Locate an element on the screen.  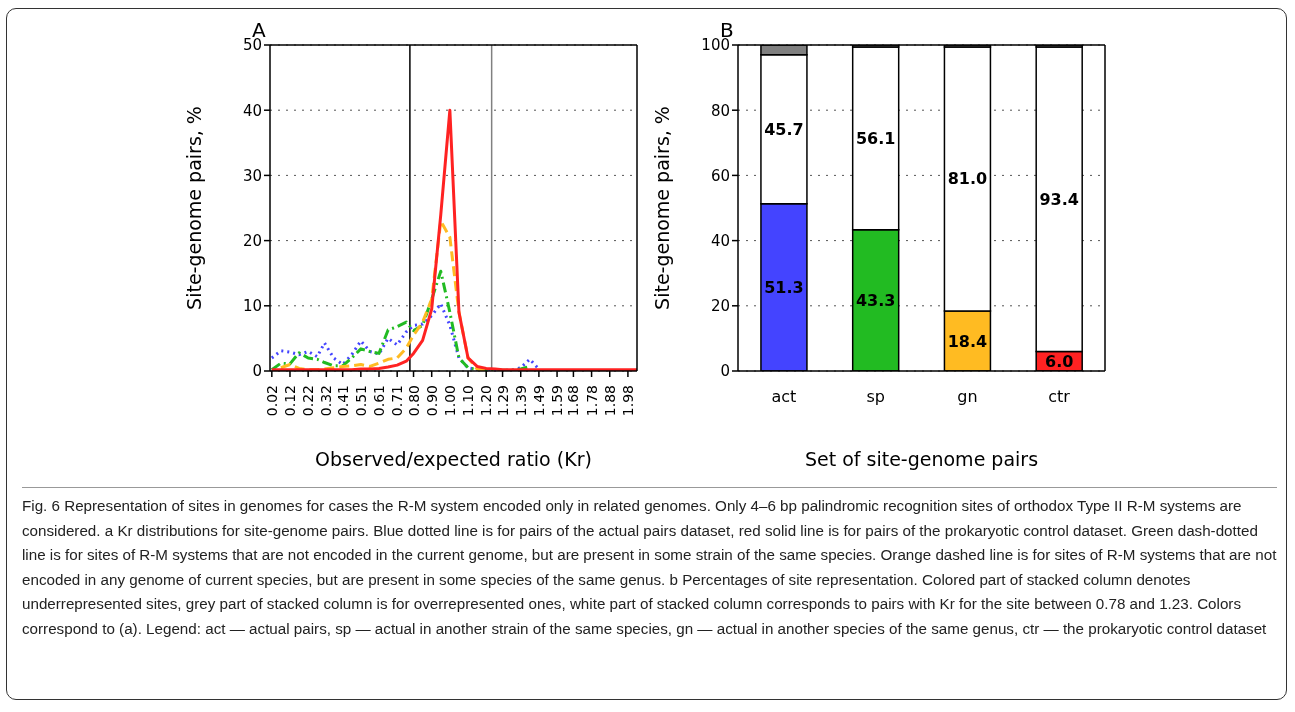
x-tick-label: 1.78 is located at coordinates (591, 401).